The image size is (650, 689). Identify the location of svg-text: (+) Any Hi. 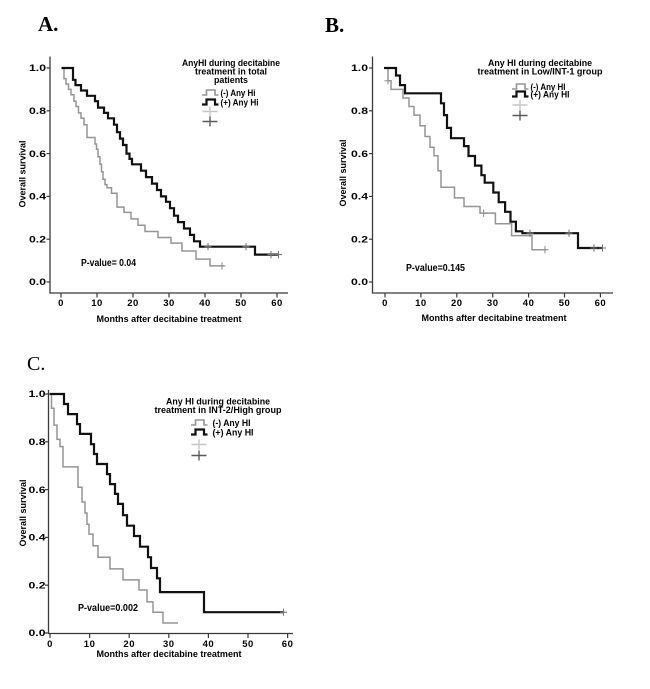
(240, 103).